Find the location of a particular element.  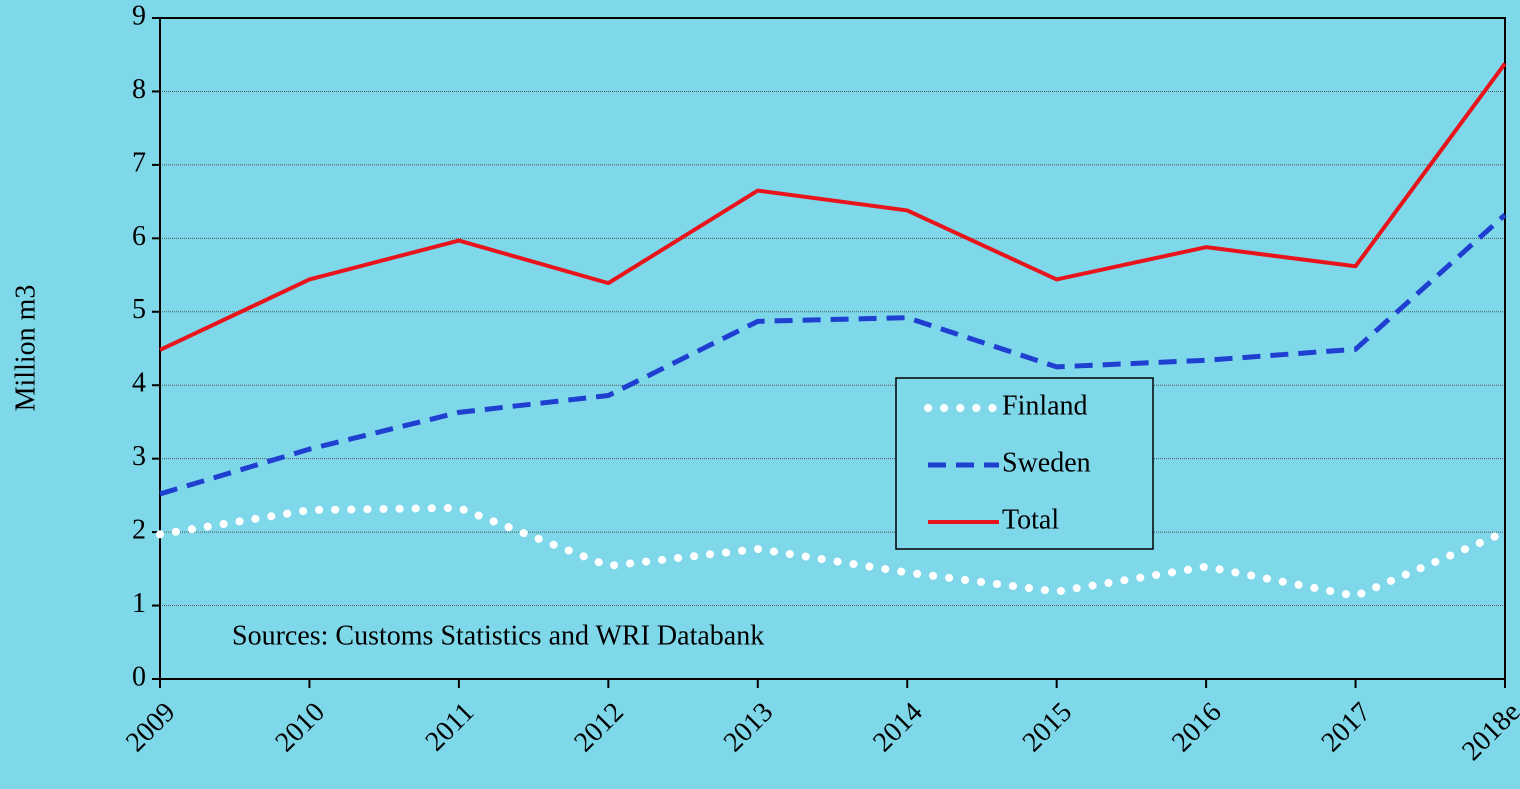

x-tick-label: 2013 is located at coordinates (749, 728).